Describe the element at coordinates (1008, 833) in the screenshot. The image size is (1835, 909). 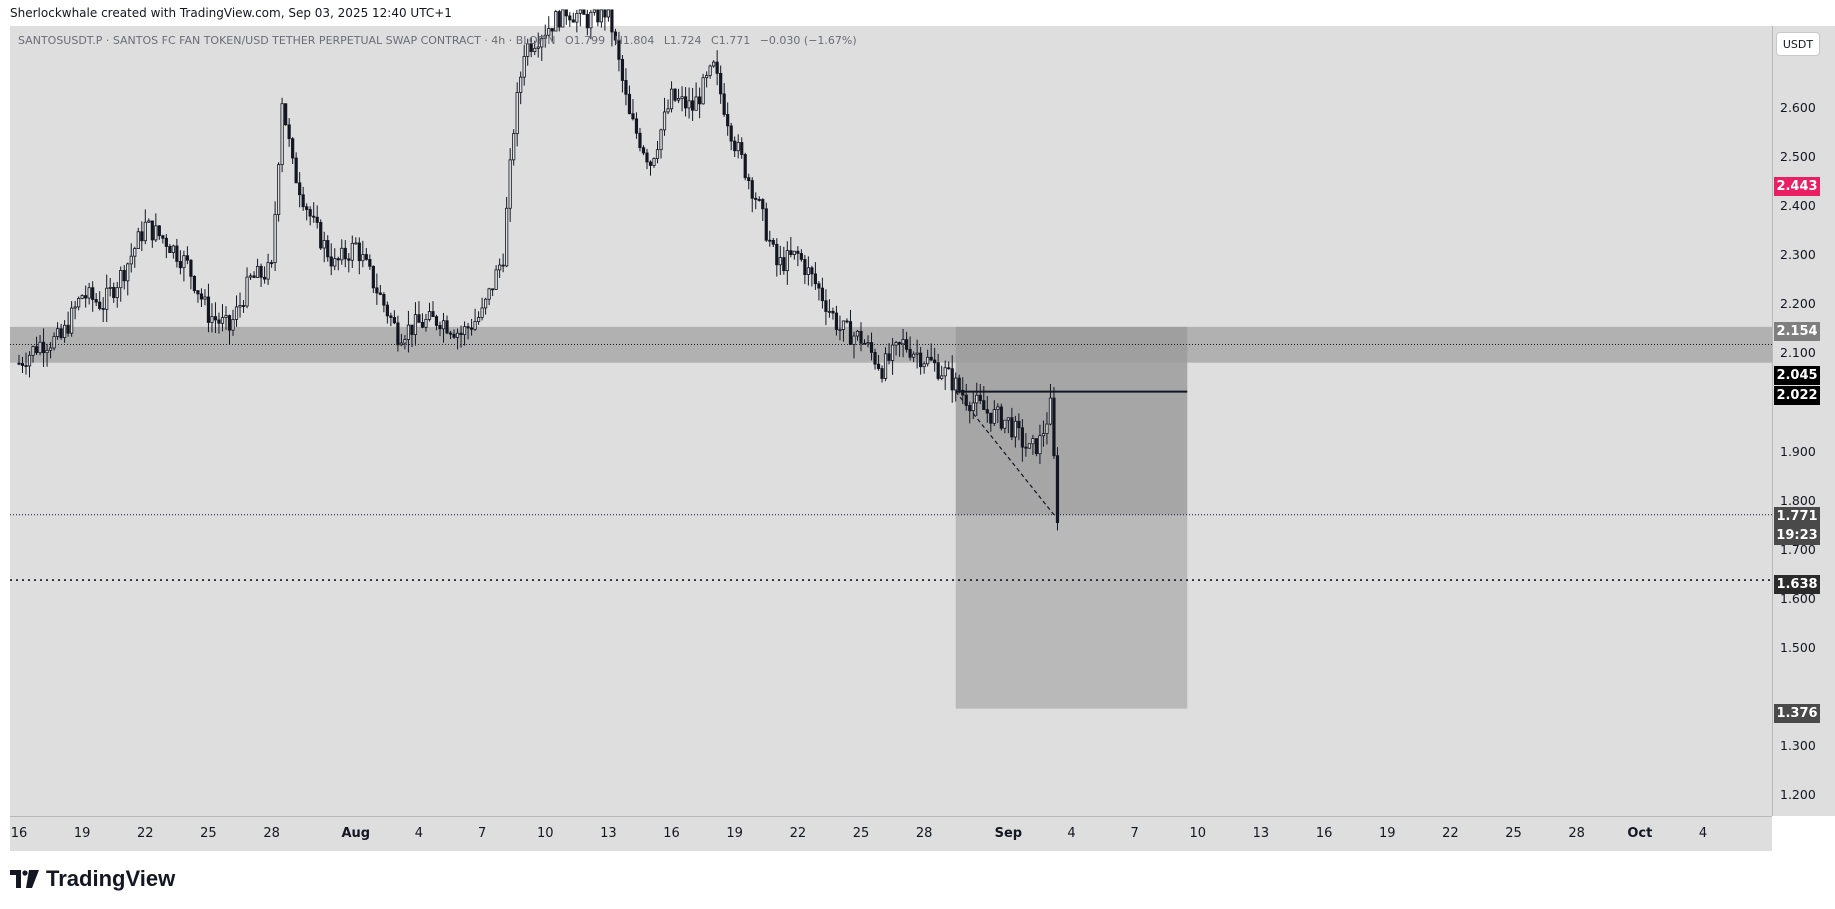
I see `x-tick-label: Sep` at that location.